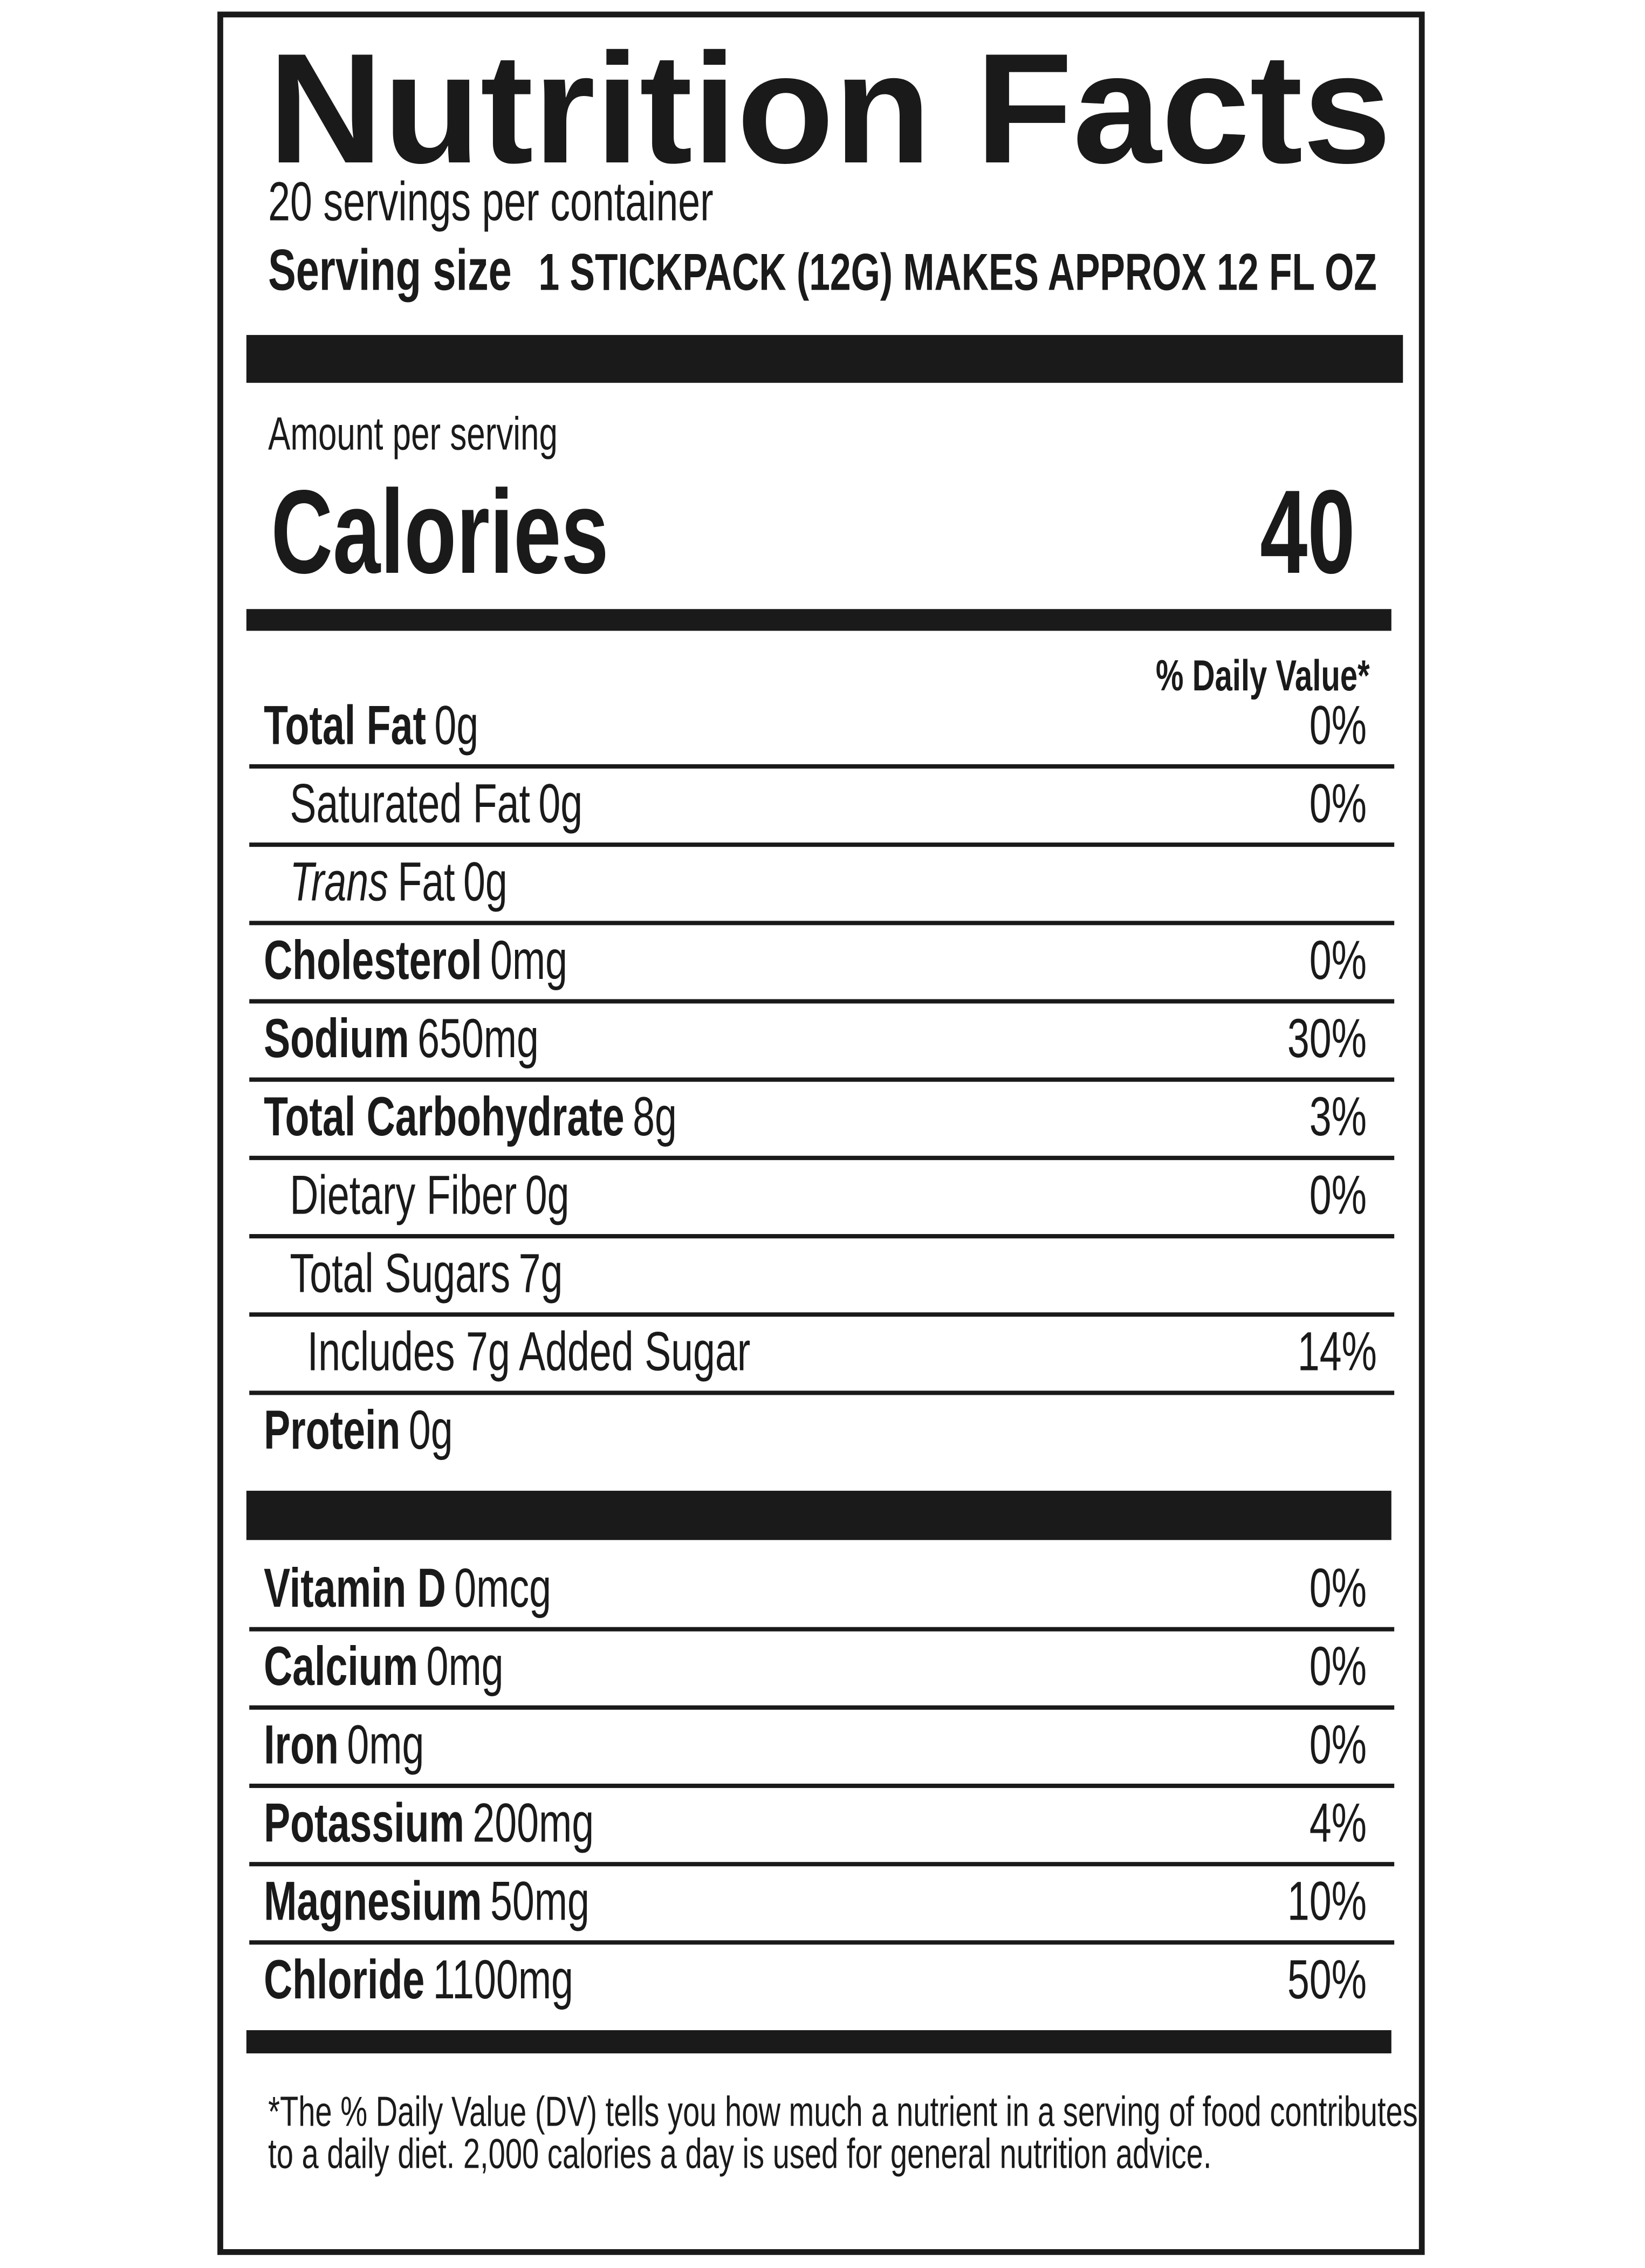 The image size is (1645, 2268). I want to click on nutrient-amount: 200mg, so click(533, 1823).